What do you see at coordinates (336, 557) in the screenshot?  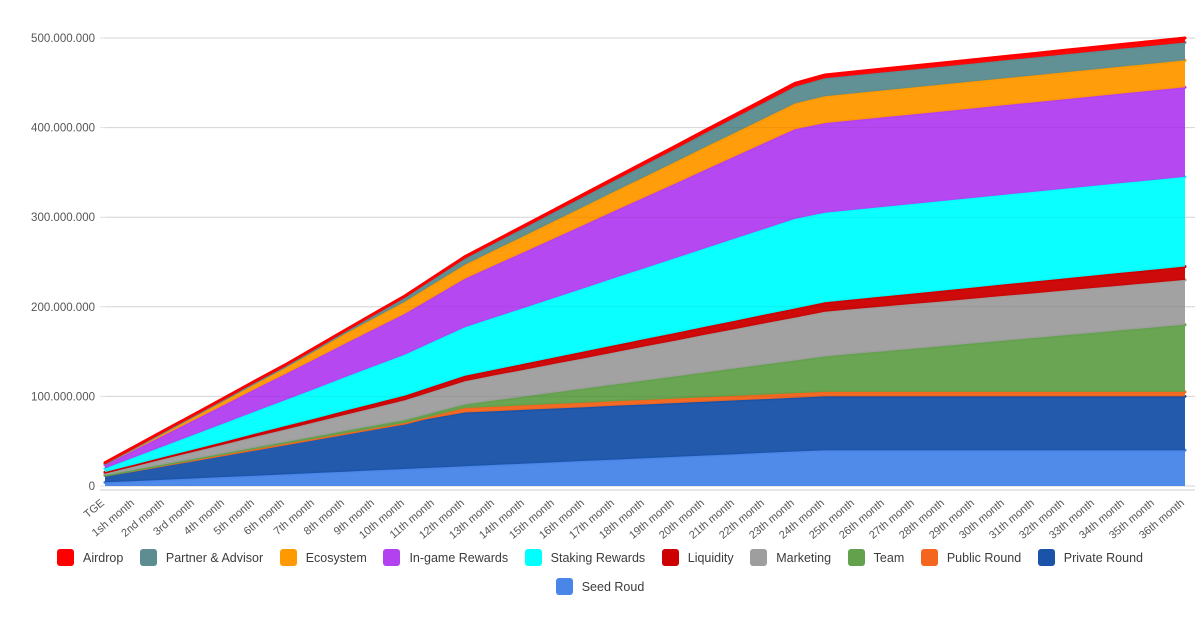 I see `legend-label: Ecosystem` at bounding box center [336, 557].